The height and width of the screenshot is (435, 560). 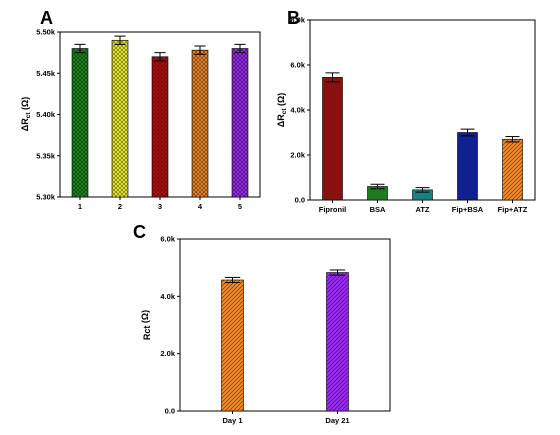 I want to click on panel-c-ytick-label: 4.0k, so click(x=167, y=296).